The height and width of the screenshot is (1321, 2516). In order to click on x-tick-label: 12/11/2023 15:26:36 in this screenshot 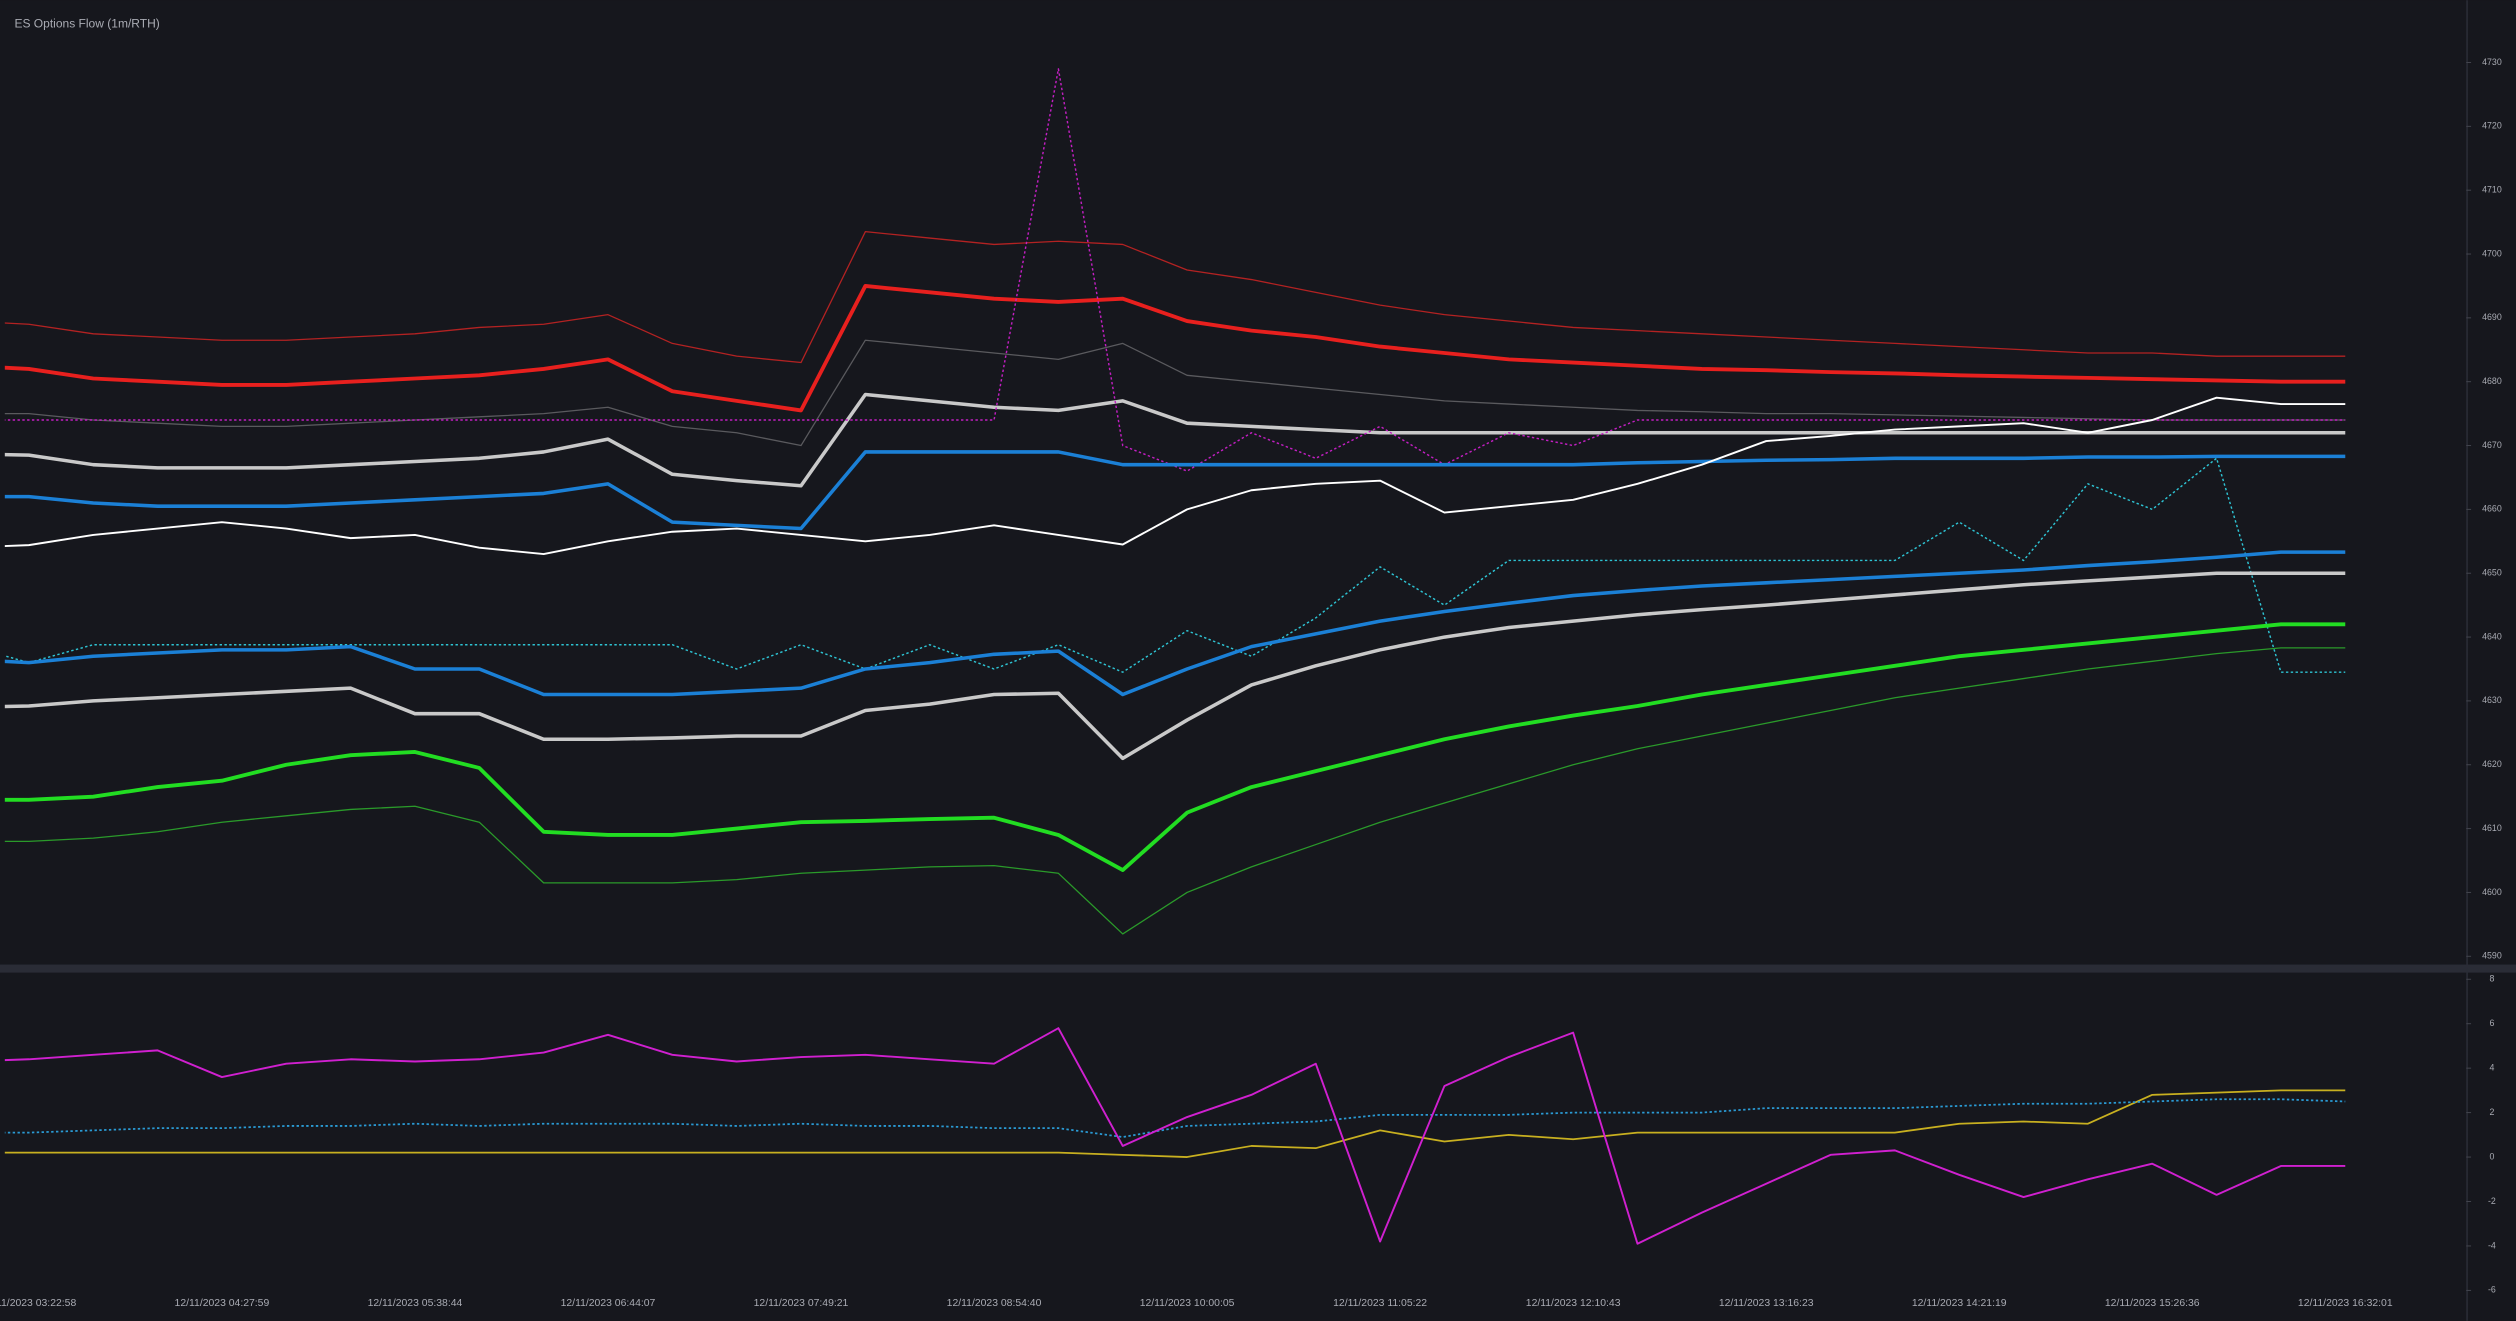, I will do `click(2152, 1303)`.